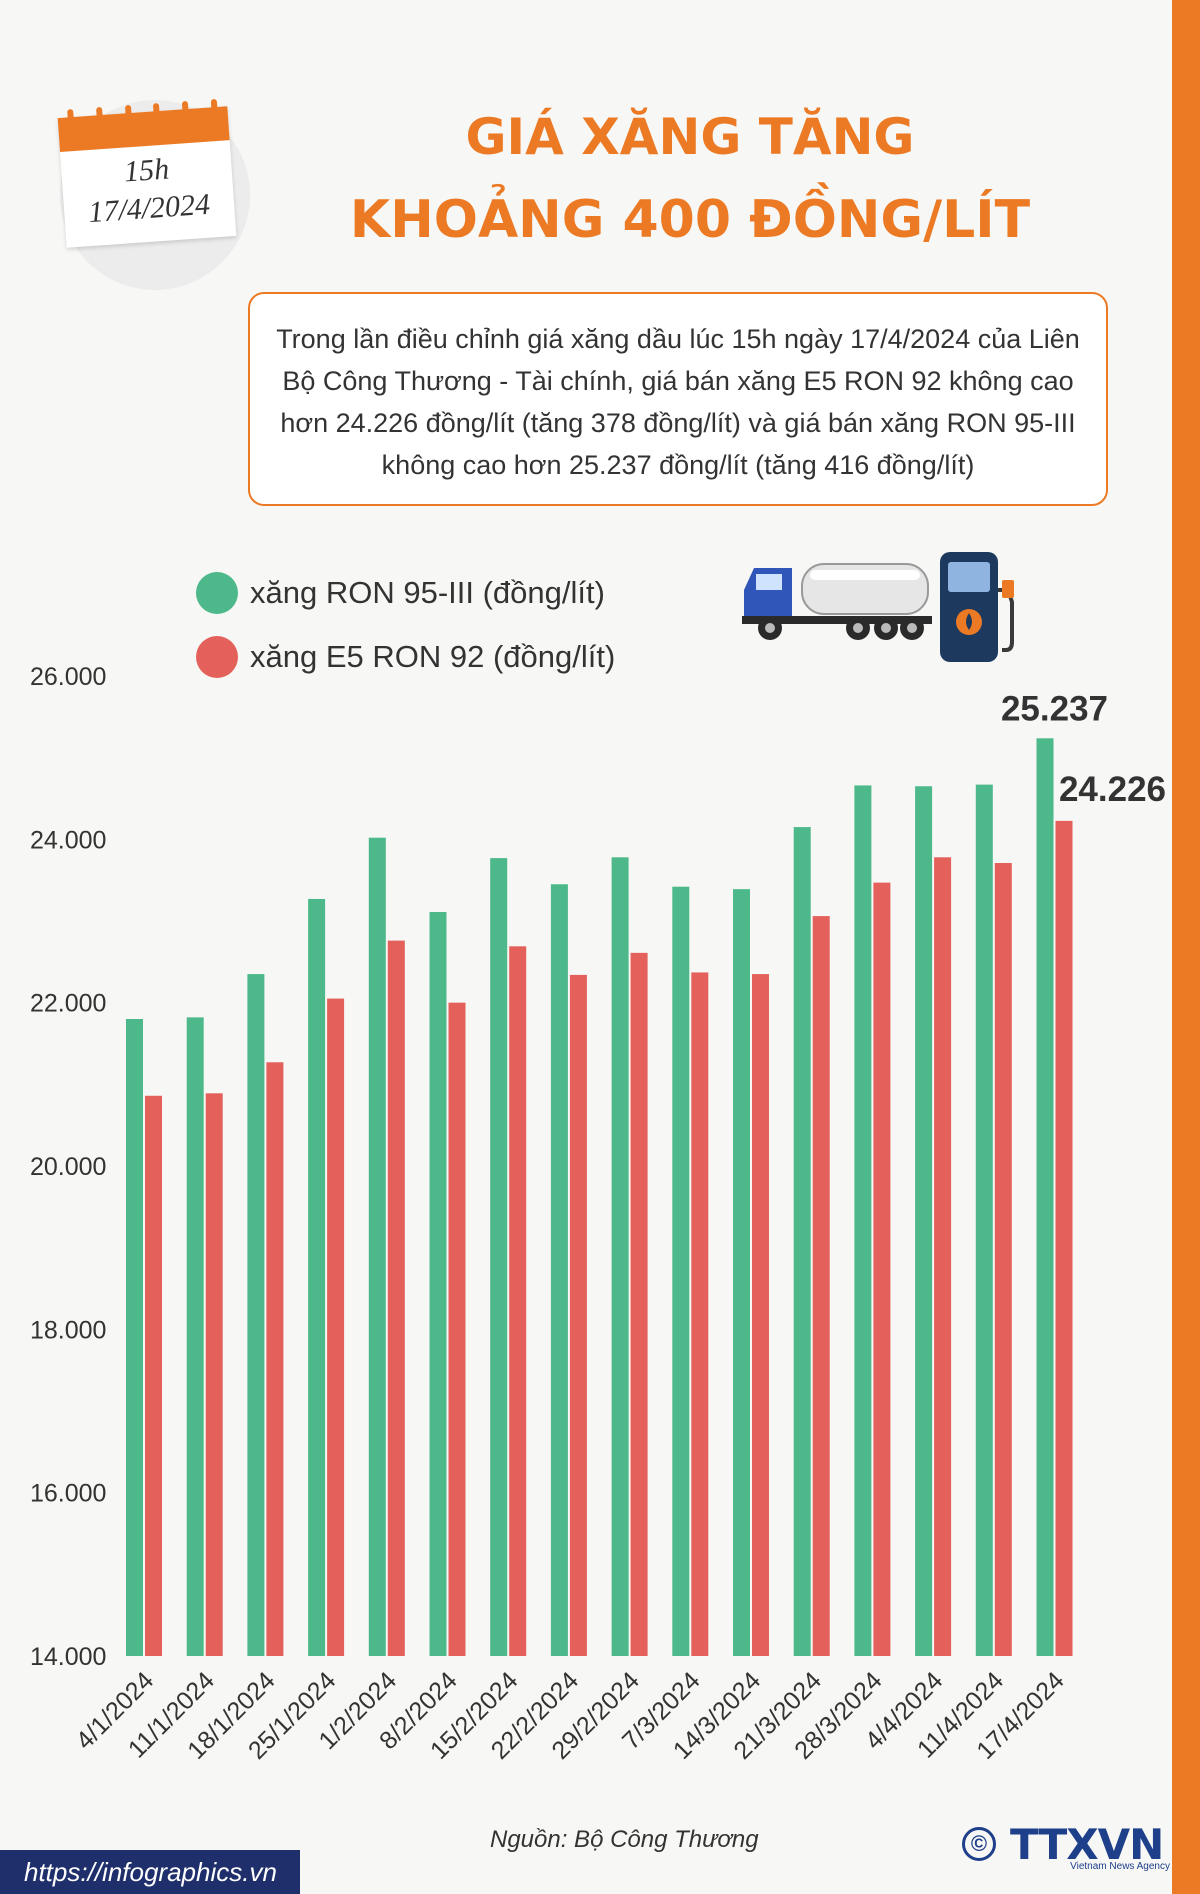 The width and height of the screenshot is (1200, 1894). I want to click on fuel-pump-icon, so click(977, 607).